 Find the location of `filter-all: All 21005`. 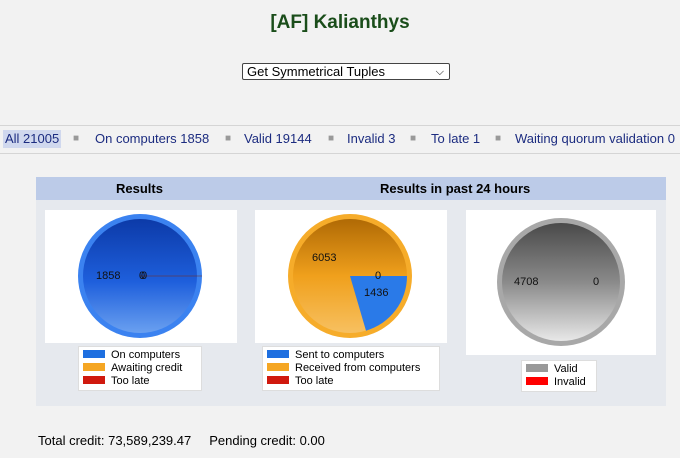

filter-all: All 21005 is located at coordinates (32, 139).